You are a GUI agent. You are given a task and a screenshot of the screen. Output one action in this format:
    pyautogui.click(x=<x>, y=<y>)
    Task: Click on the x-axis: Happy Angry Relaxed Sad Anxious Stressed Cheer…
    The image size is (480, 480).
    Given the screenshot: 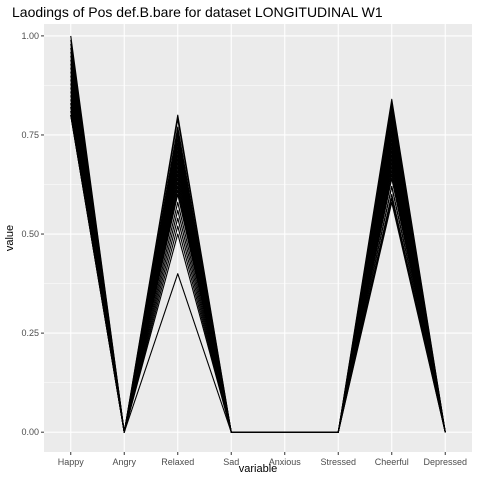 What is the action you would take?
    pyautogui.click(x=262, y=459)
    